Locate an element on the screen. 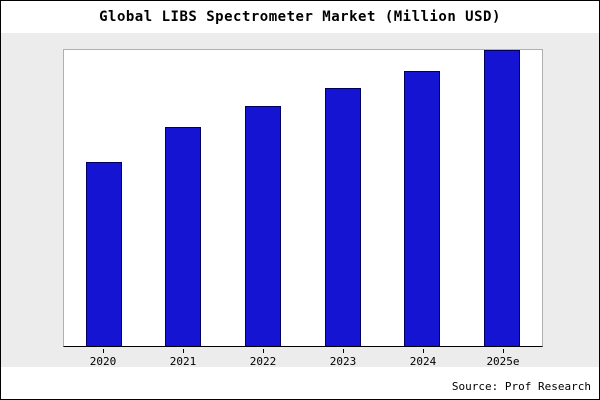  x-tick-label-2023: 2023 is located at coordinates (343, 358).